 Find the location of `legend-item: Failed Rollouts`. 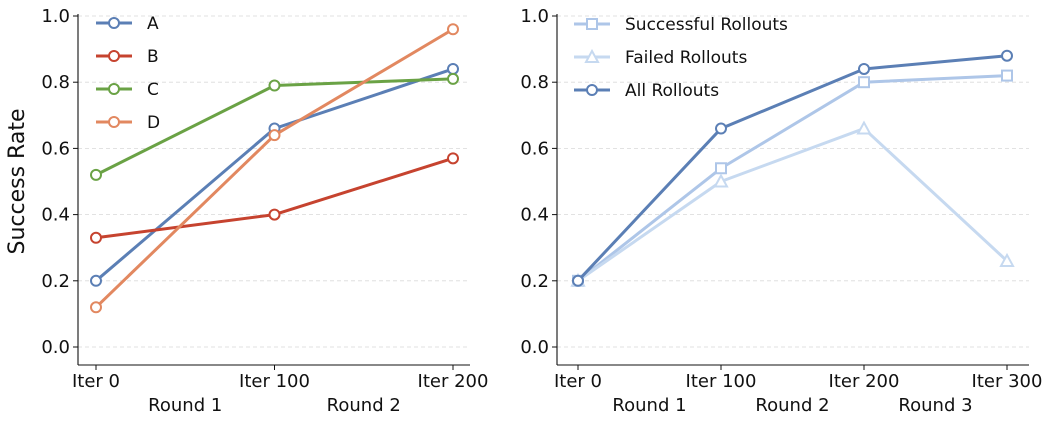

legend-item: Failed Rollouts is located at coordinates (660, 58).